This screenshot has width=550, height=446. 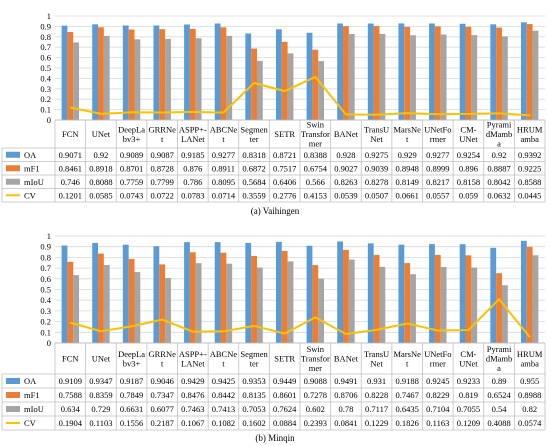 What do you see at coordinates (351, 301) in the screenshot?
I see `bar-miou-banet` at bounding box center [351, 301].